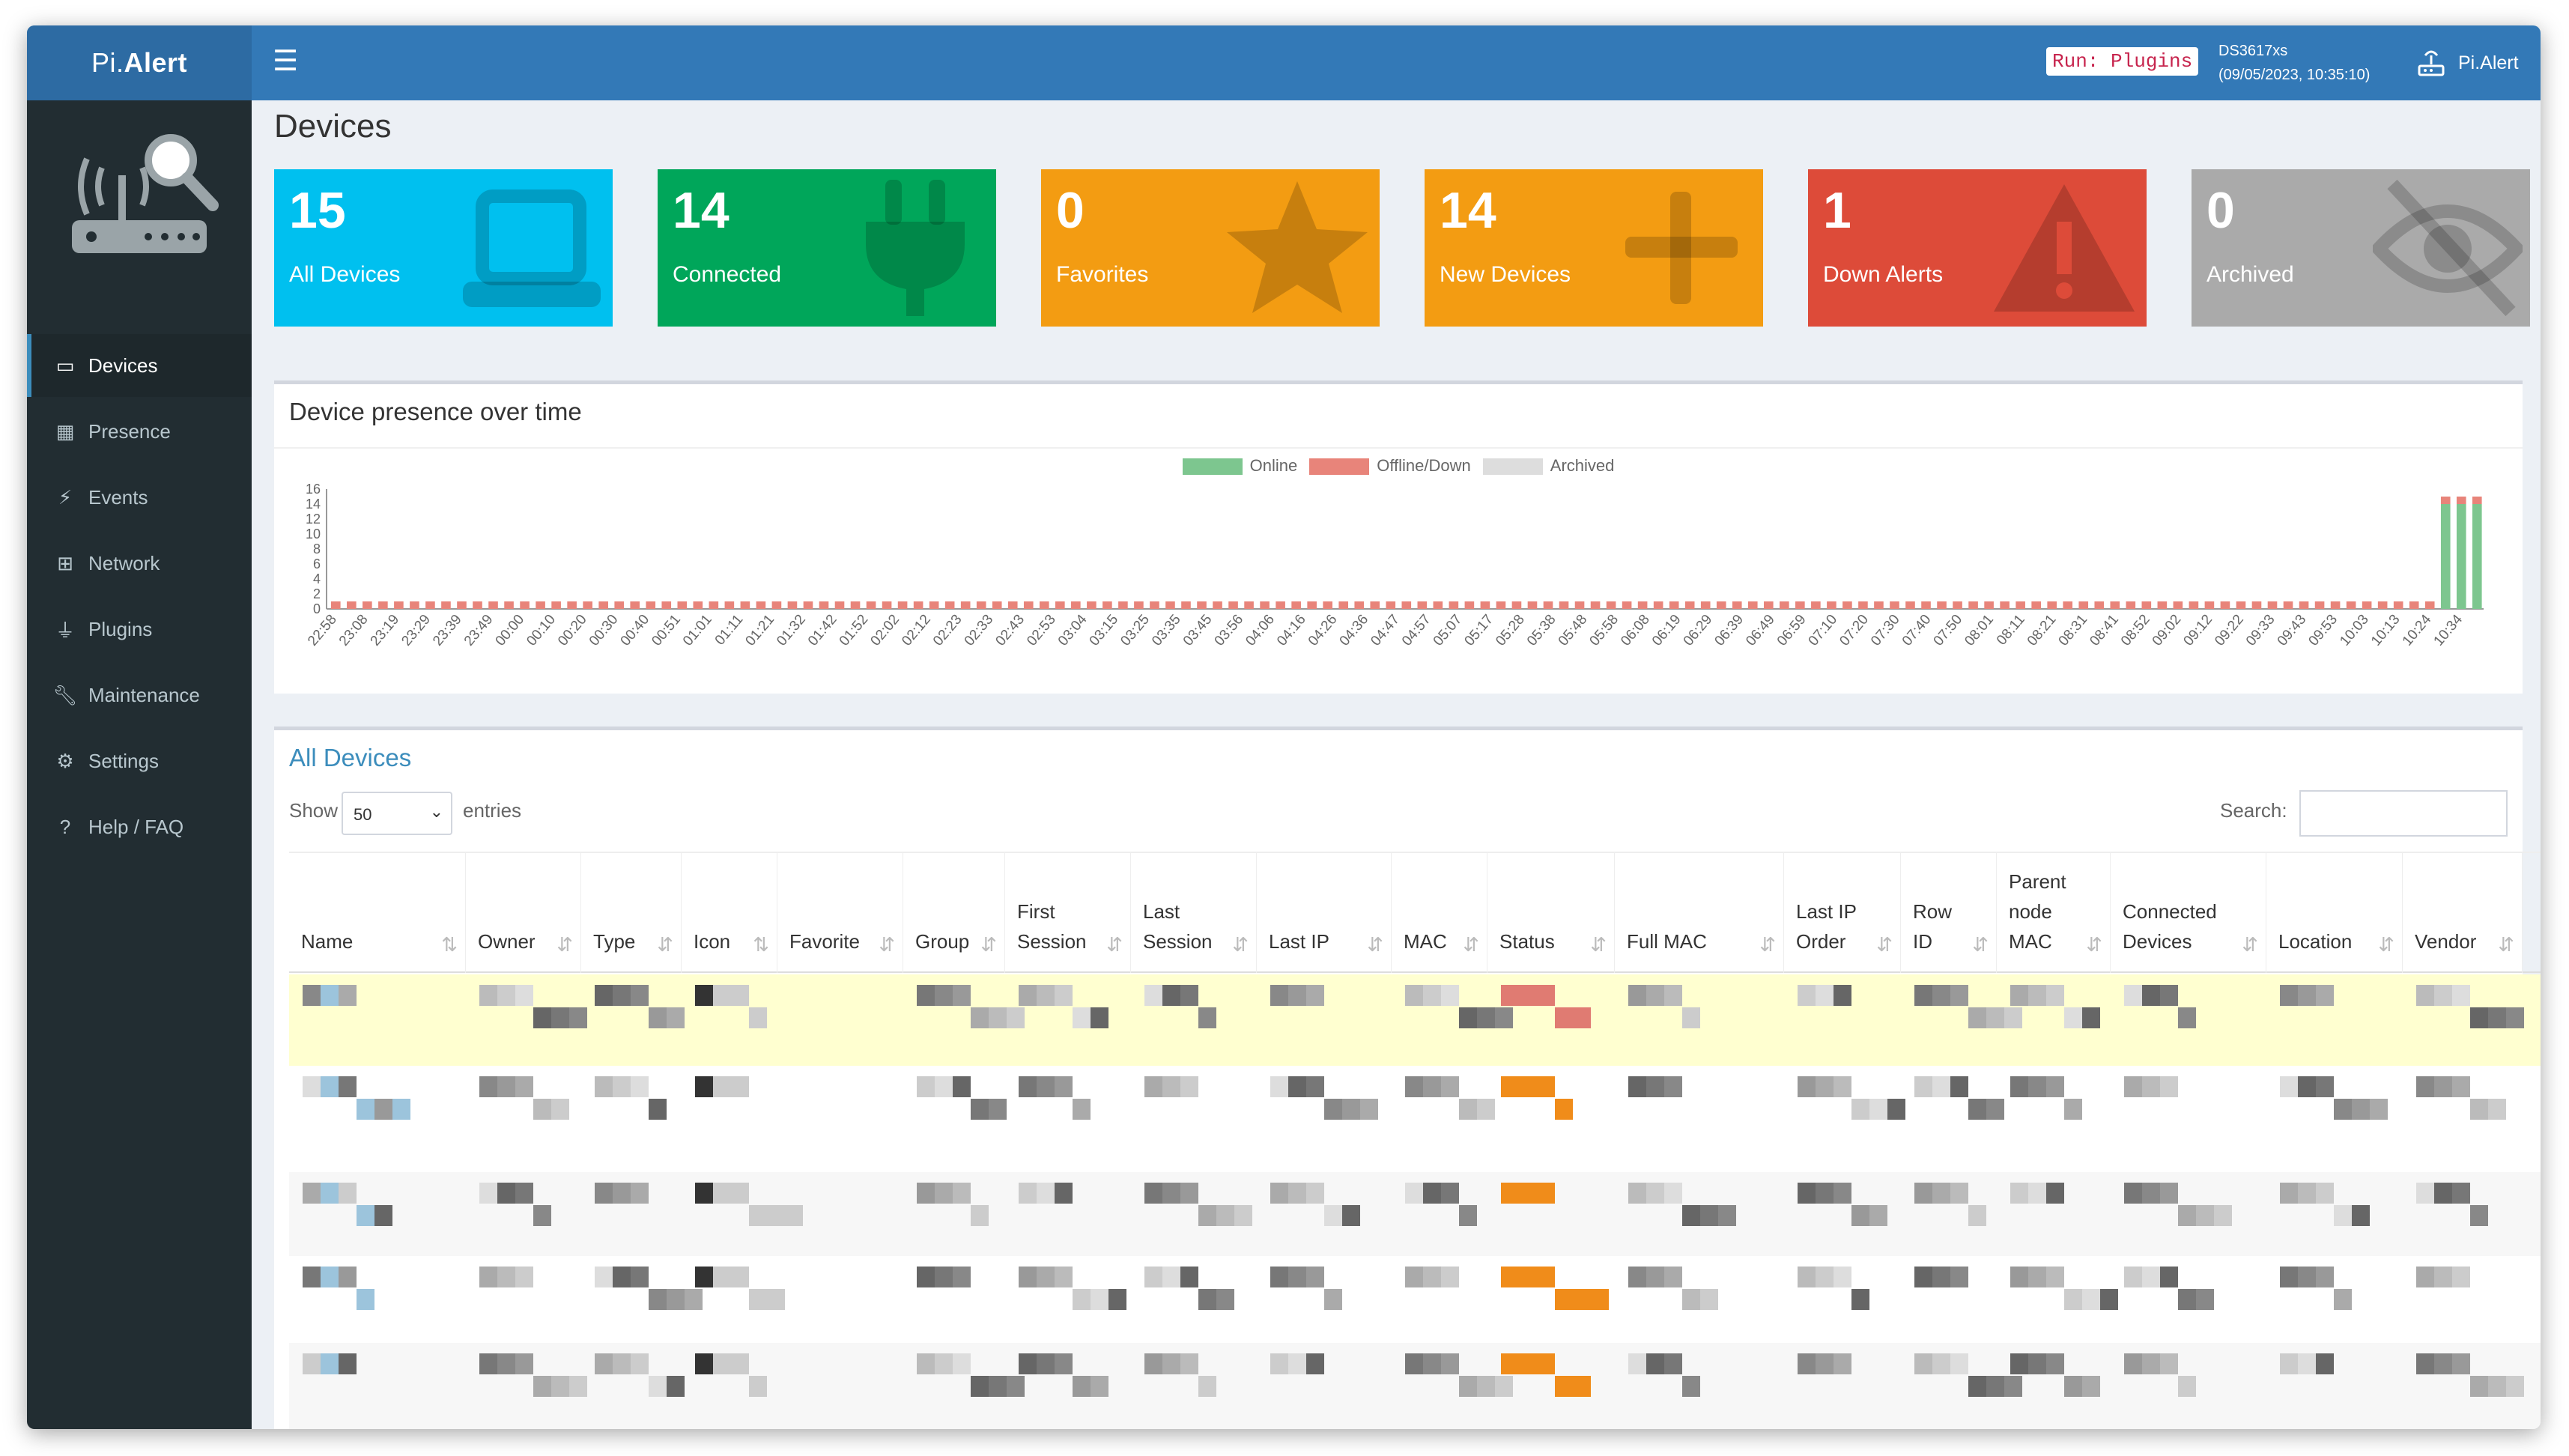  I want to click on stat-box-new-devices: 14 New Devices, so click(1594, 248).